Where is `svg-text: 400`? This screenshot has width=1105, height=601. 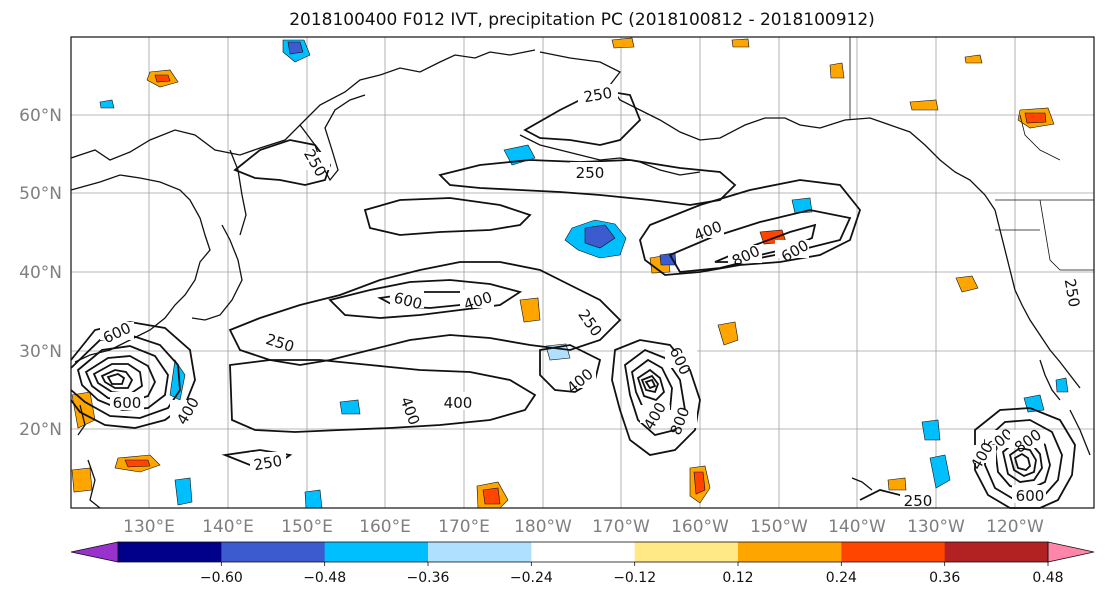
svg-text: 400 is located at coordinates (458, 403).